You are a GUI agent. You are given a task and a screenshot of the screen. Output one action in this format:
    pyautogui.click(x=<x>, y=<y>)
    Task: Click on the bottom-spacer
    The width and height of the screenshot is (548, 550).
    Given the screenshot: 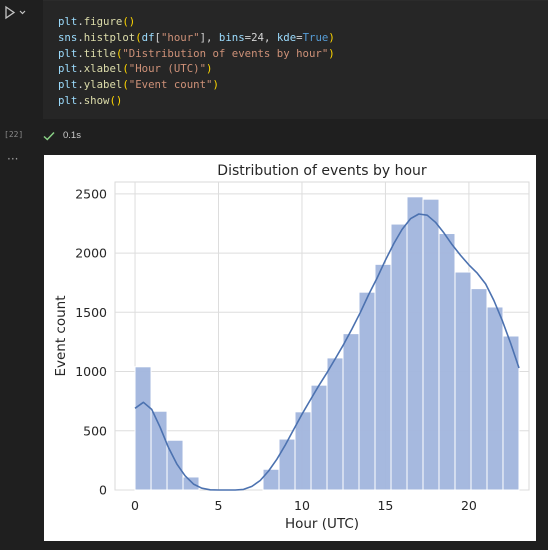 What is the action you would take?
    pyautogui.click(x=274, y=545)
    